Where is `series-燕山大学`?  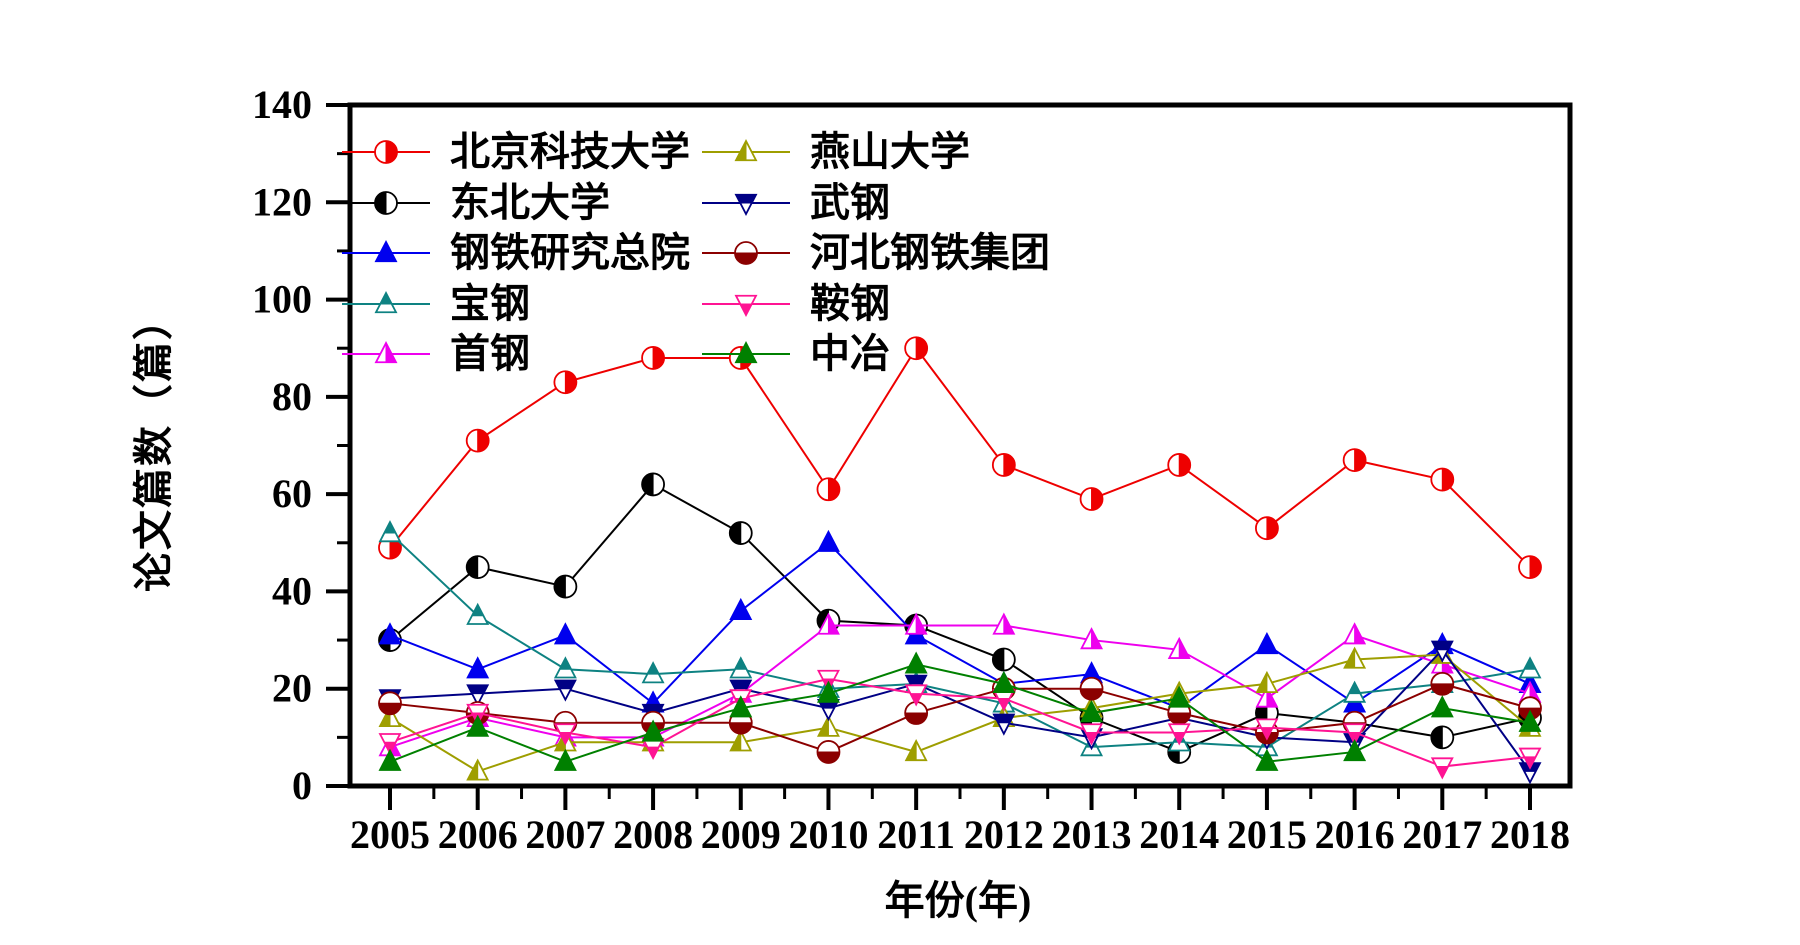 series-燕山大学 is located at coordinates (960, 711).